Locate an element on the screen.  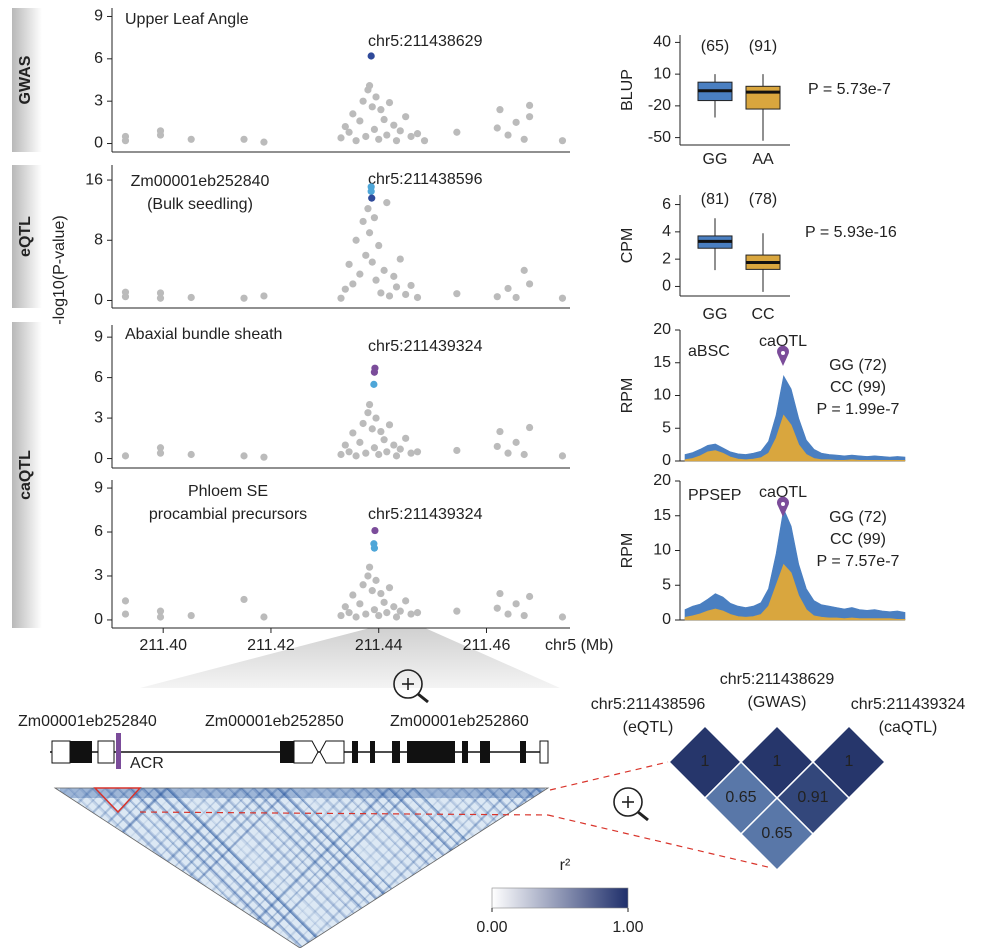
x-tick-label: 211.44 is located at coordinates (379, 645).